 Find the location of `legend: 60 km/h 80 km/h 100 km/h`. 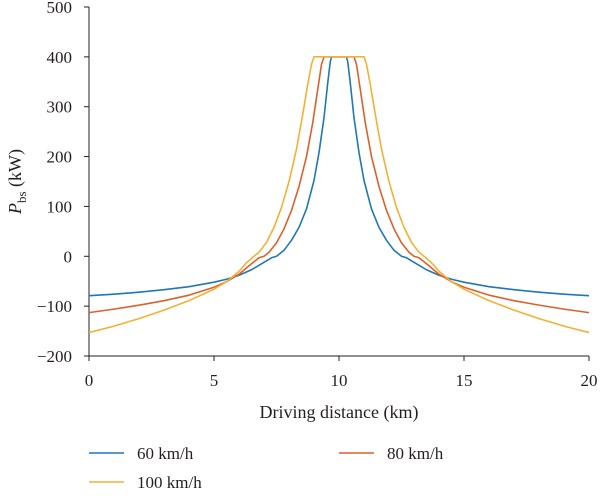

legend: 60 km/h 80 km/h 100 km/h is located at coordinates (266, 468).